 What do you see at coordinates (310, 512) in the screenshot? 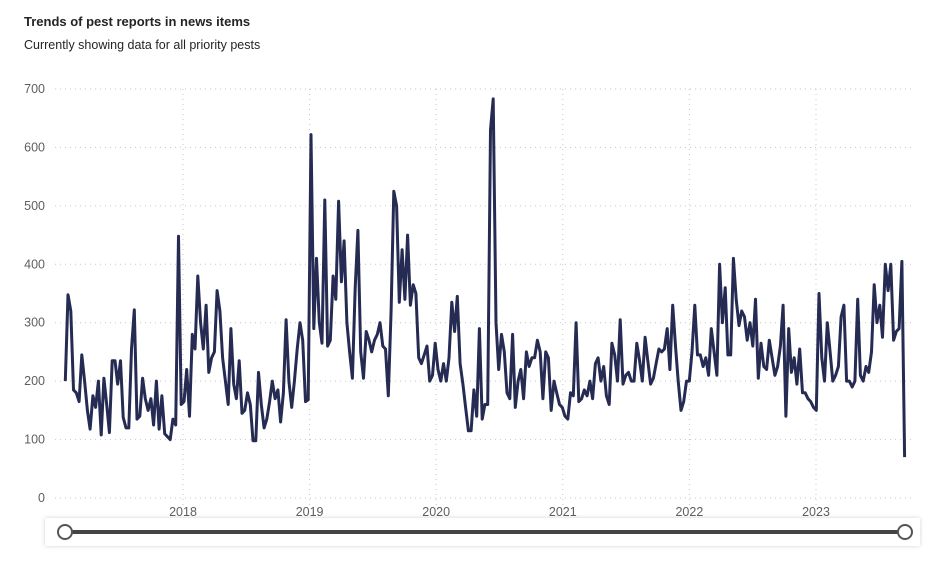
I see `x-tick-label: 2019` at bounding box center [310, 512].